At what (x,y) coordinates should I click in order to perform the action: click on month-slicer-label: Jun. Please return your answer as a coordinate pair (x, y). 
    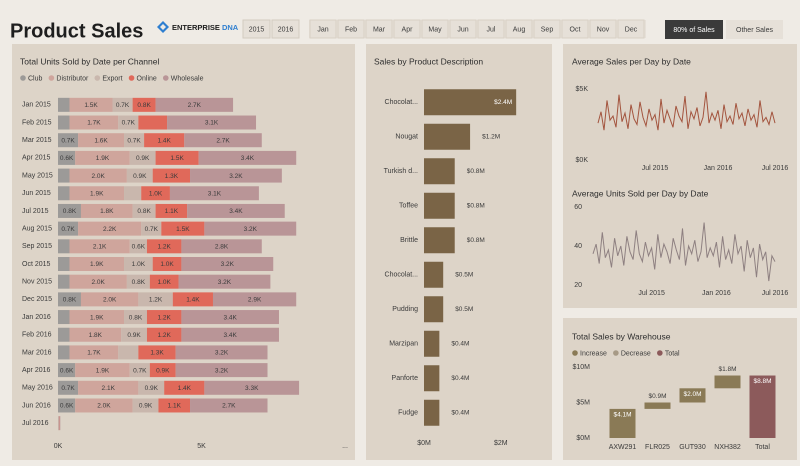
    Looking at the image, I should click on (462, 29).